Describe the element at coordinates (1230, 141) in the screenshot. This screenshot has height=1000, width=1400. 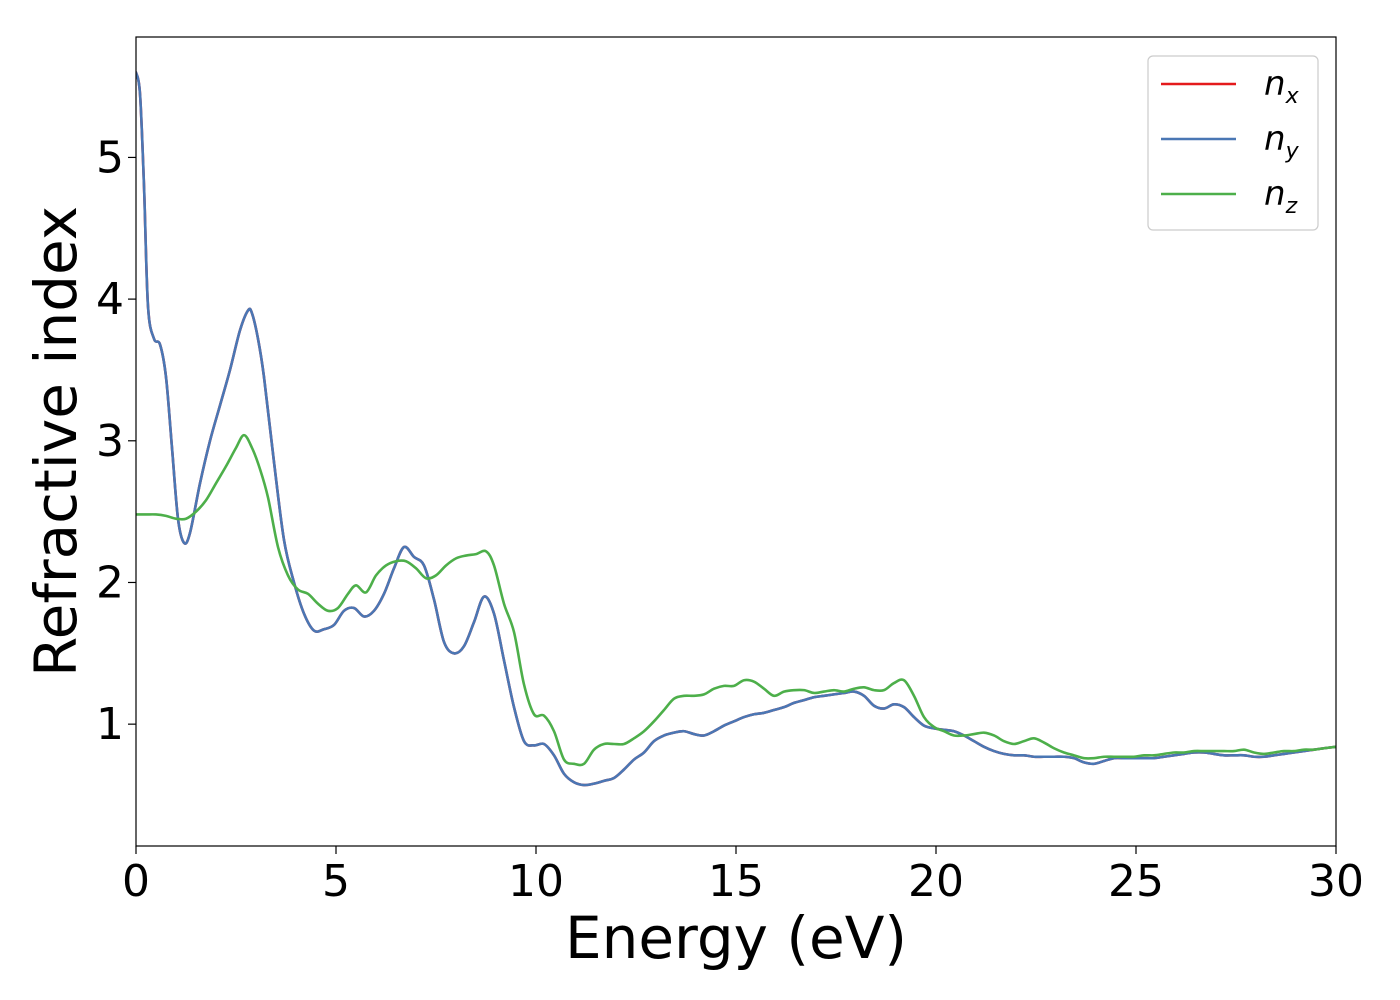
I see `legend-item-y: ny` at that location.